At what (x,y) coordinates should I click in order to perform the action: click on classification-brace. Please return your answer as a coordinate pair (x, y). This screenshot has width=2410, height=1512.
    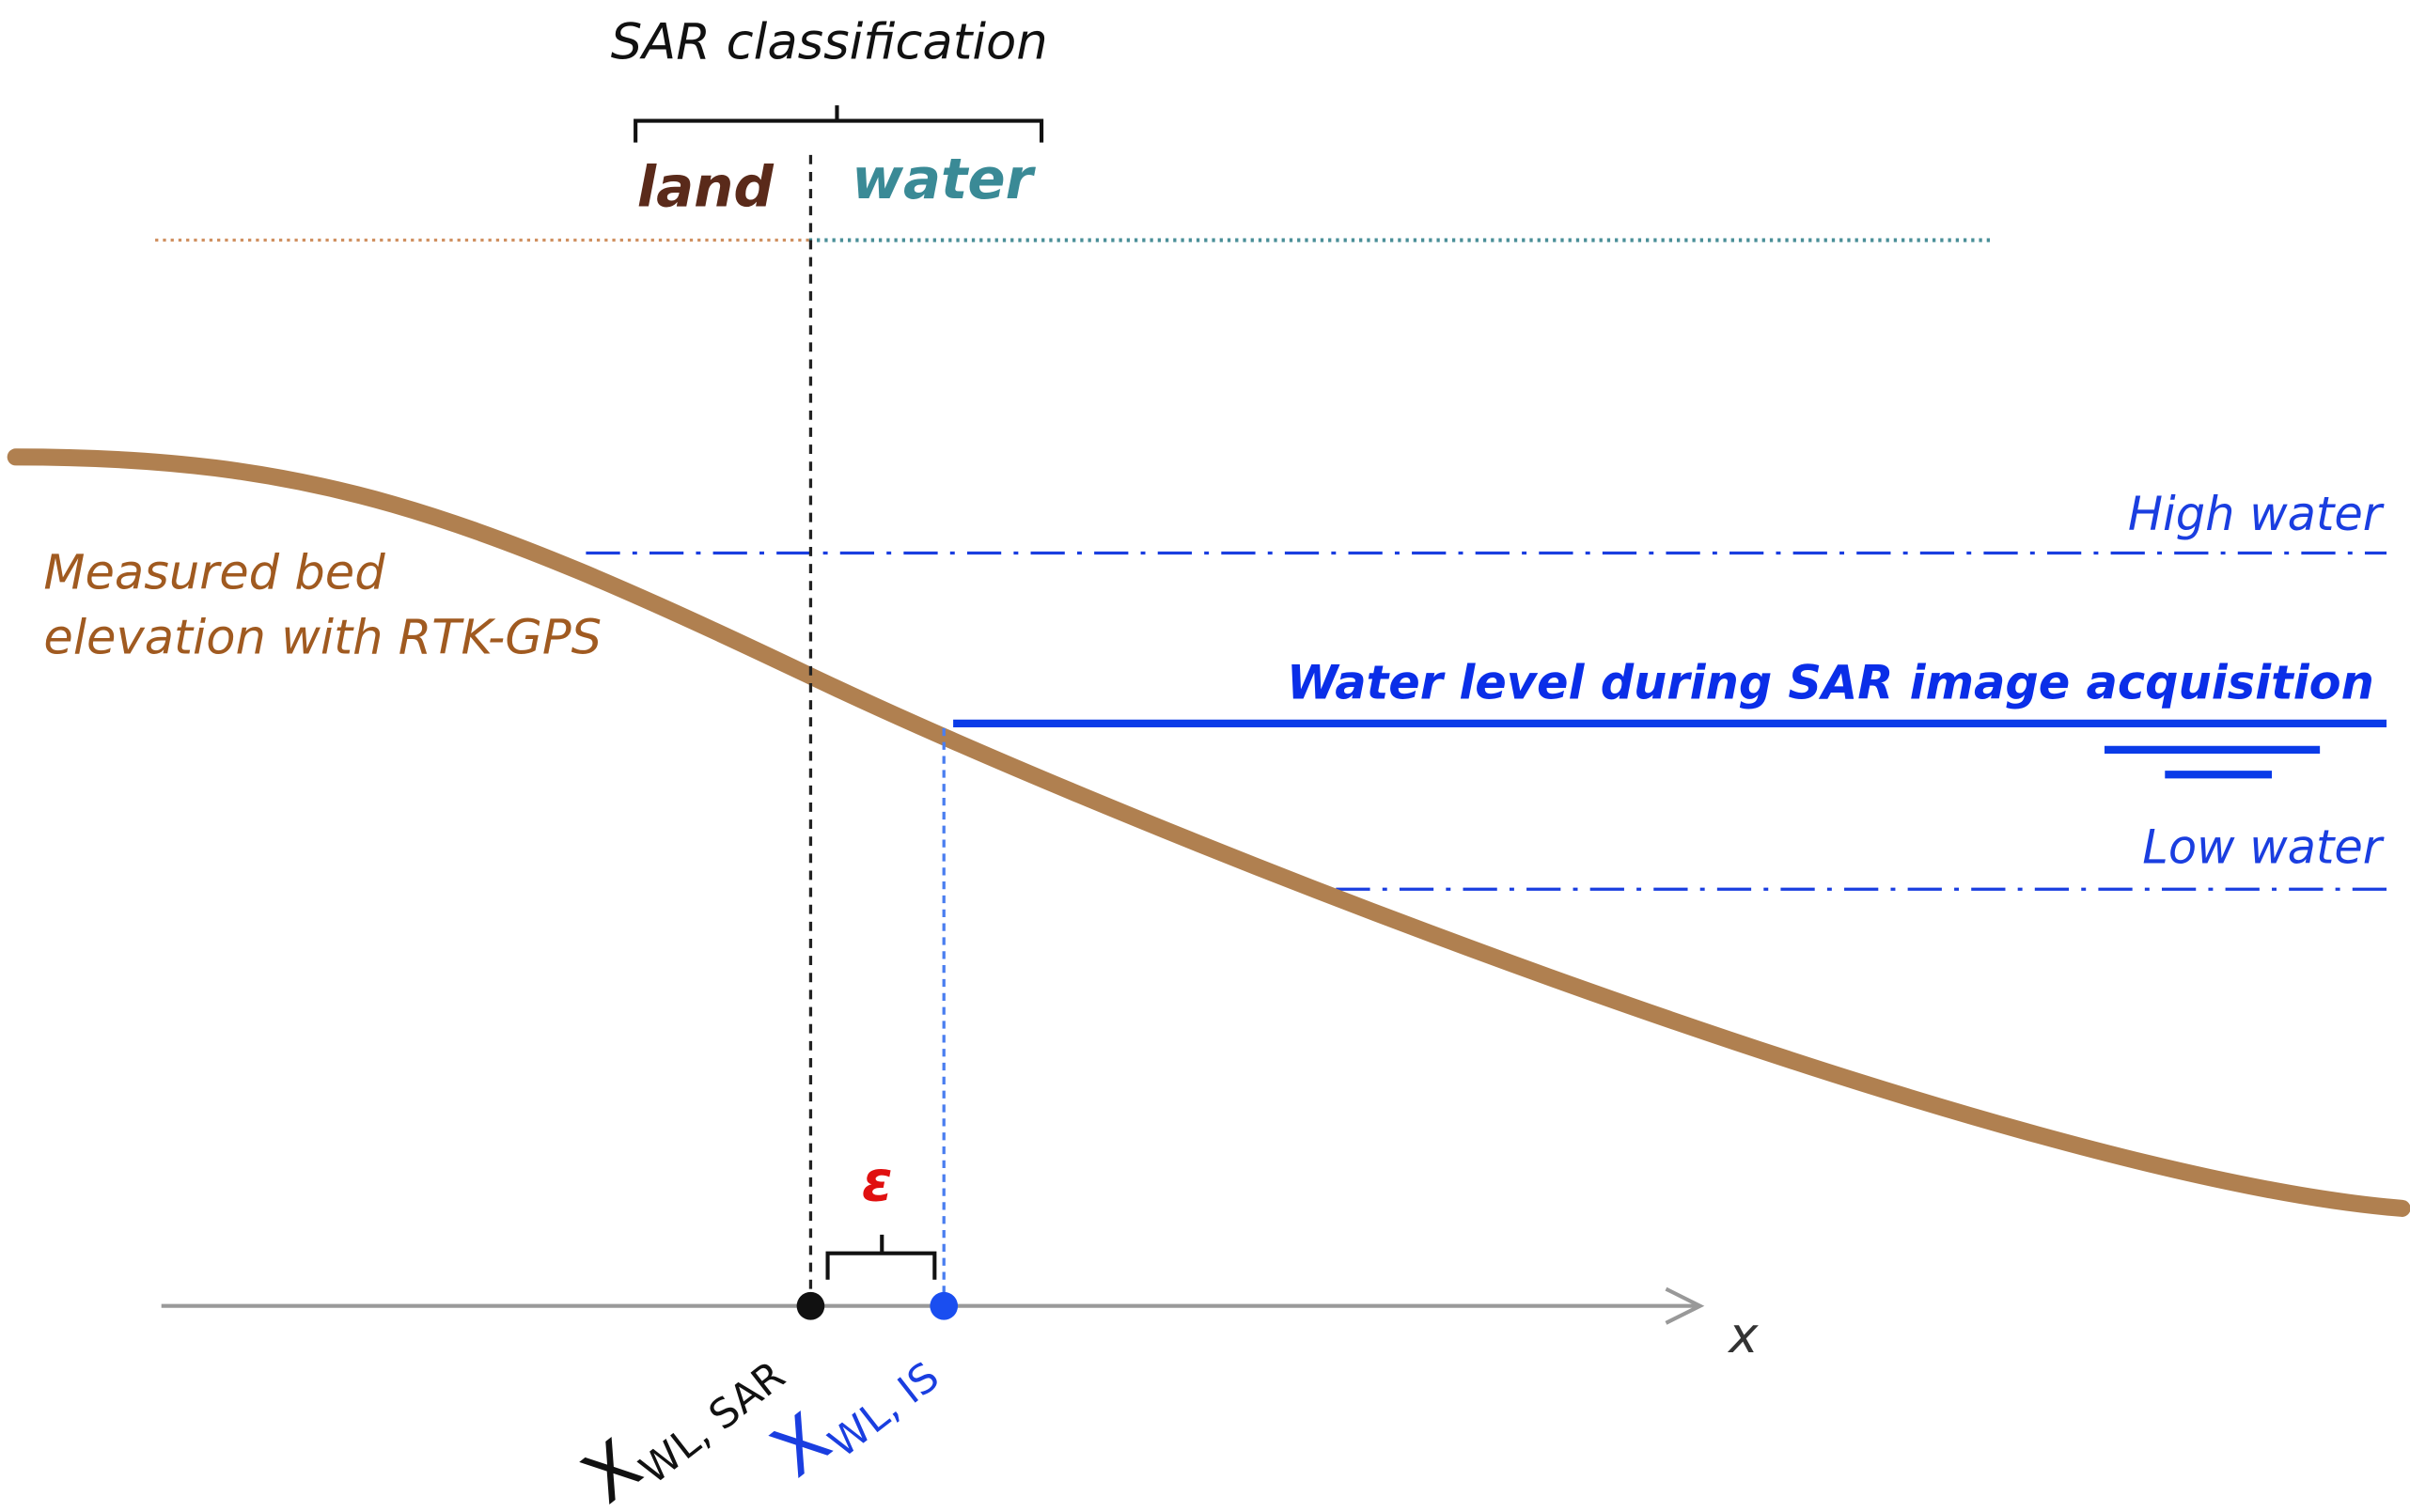
    Looking at the image, I should click on (839, 124).